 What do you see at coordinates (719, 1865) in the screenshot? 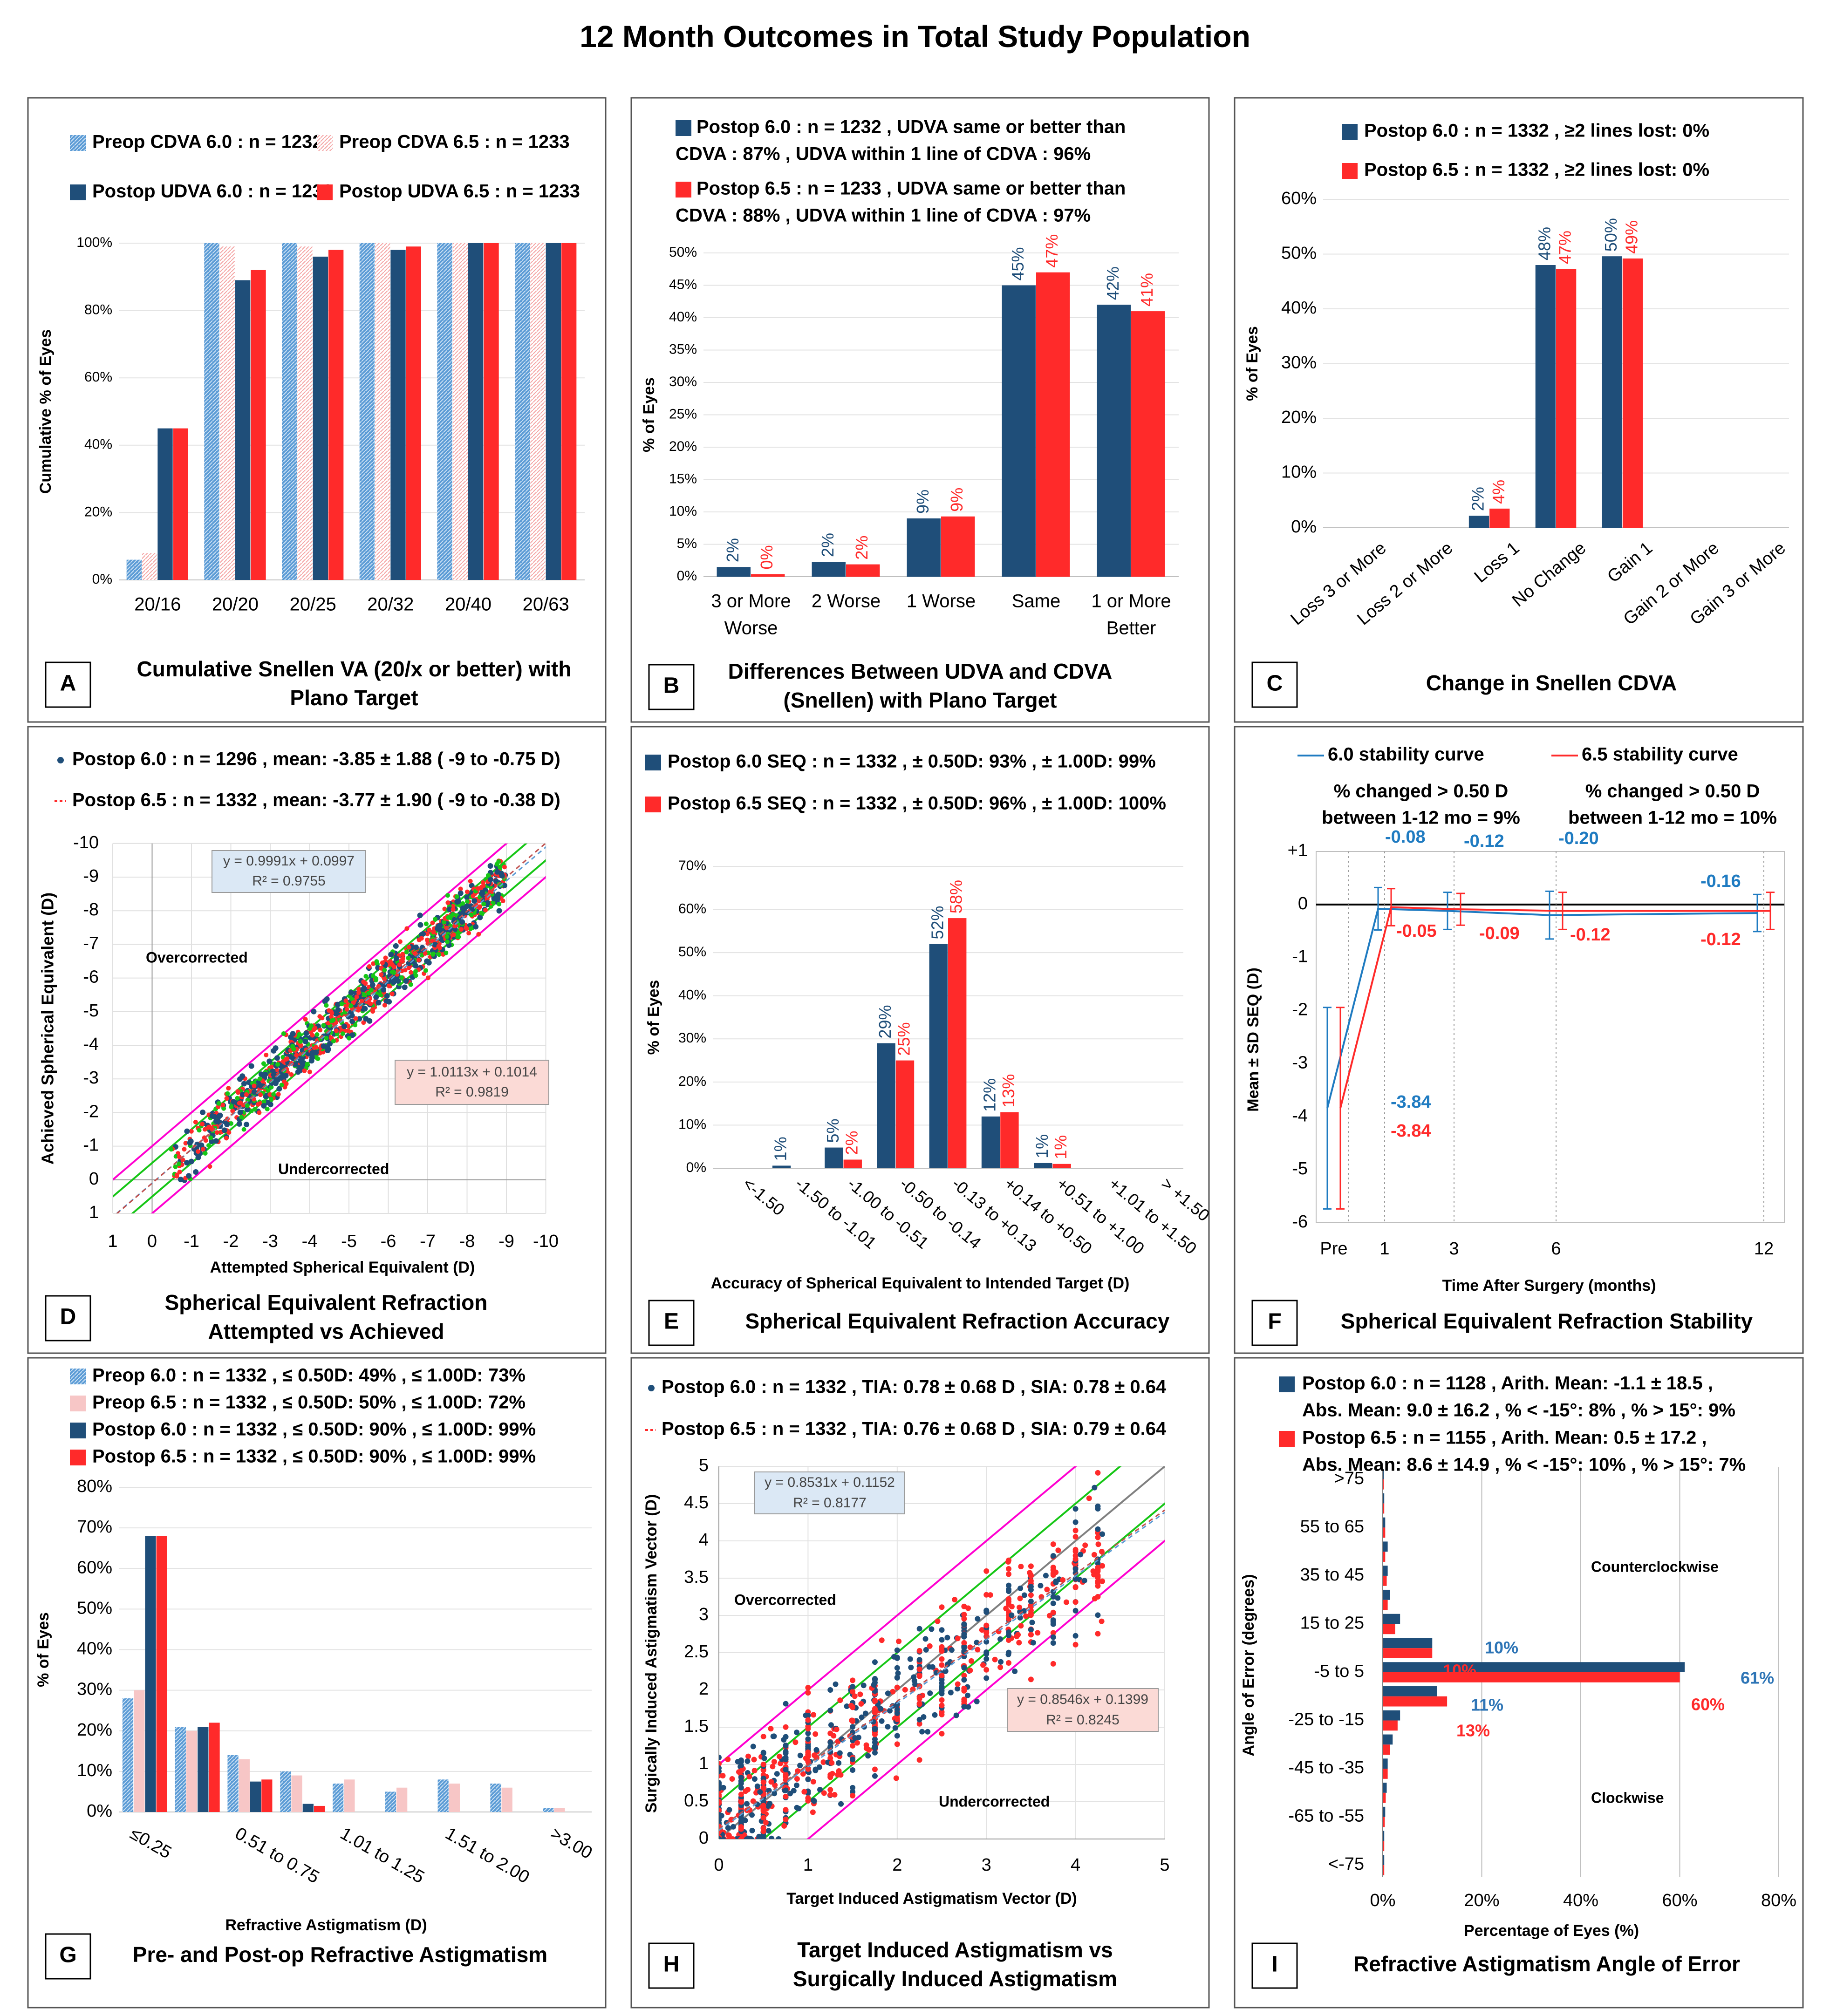
I see `x-tick-label: 0` at bounding box center [719, 1865].